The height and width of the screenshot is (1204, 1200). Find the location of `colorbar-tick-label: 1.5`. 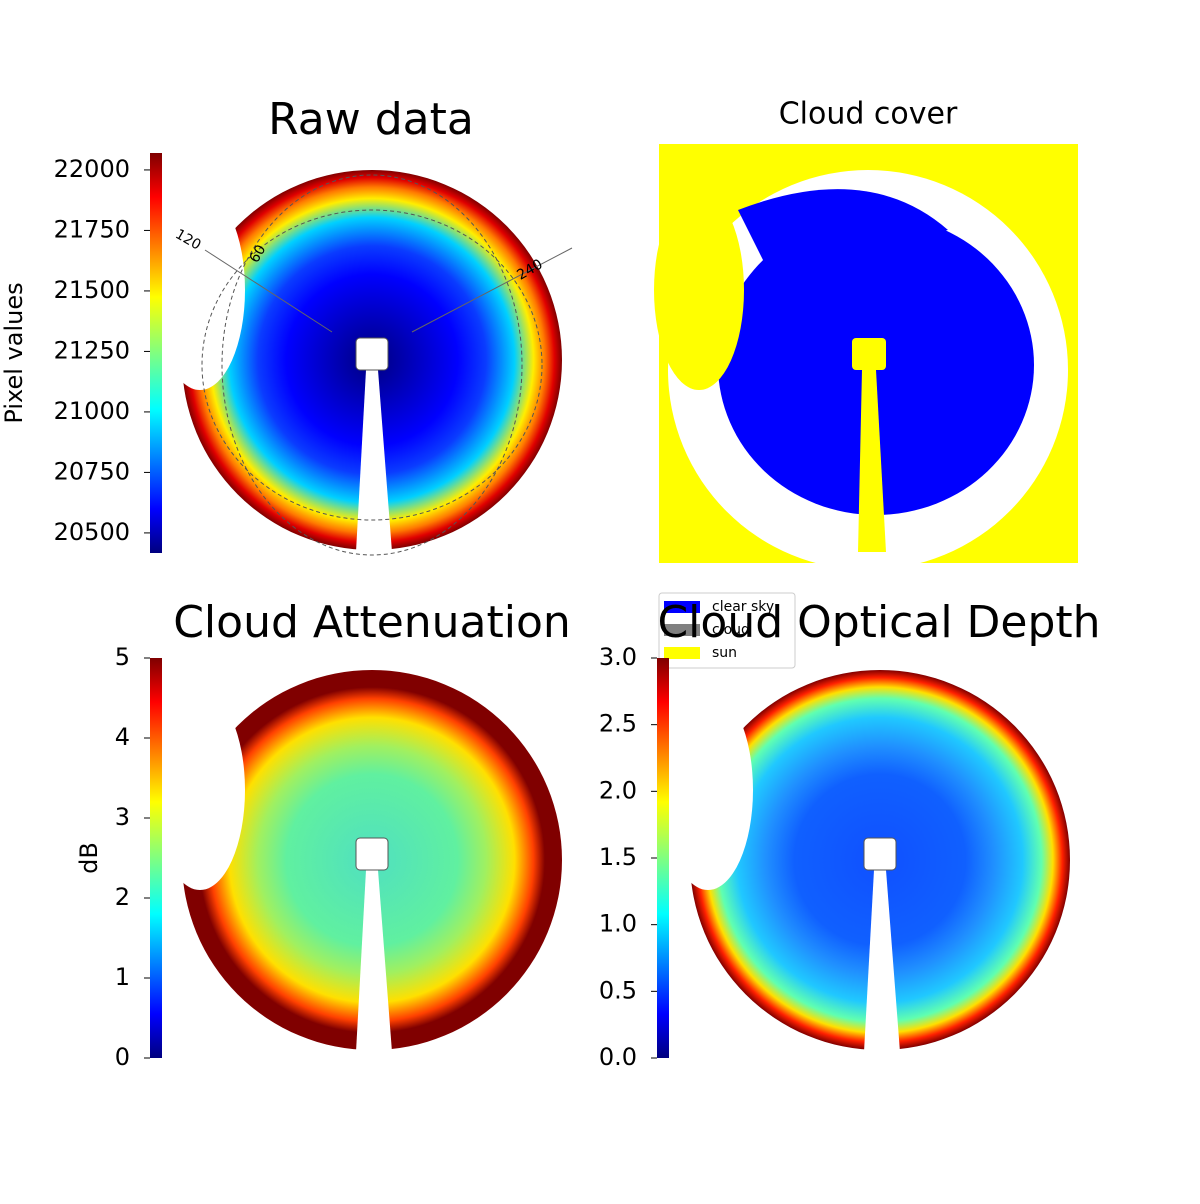

colorbar-tick-label: 1.5 is located at coordinates (618, 857).